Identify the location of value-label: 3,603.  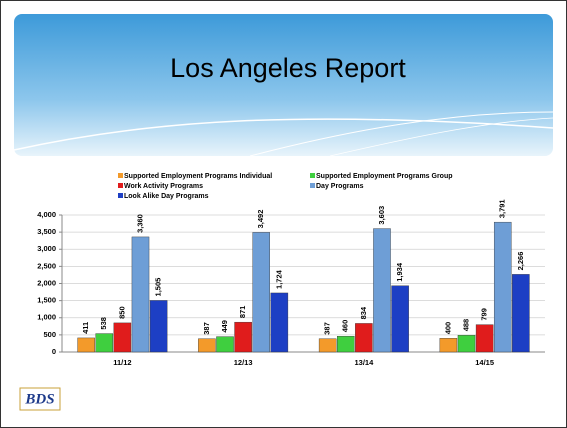
(381, 215).